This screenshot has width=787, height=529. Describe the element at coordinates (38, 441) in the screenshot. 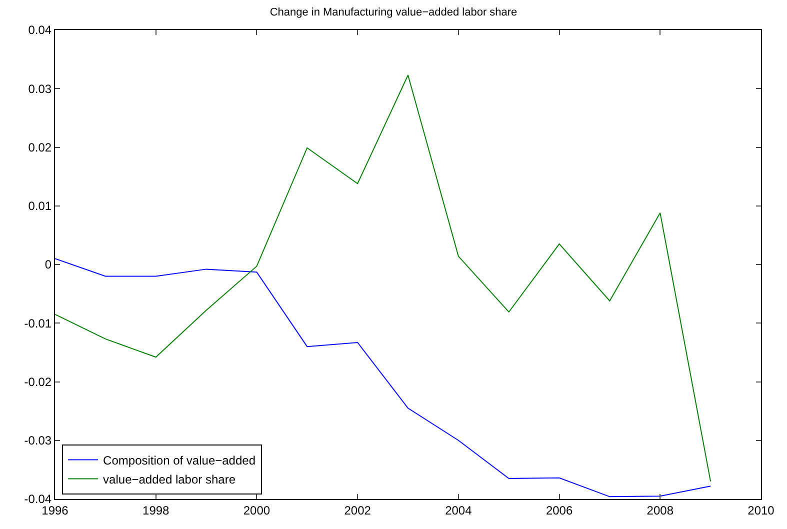

I see `y-tick-label: -0.03` at that location.